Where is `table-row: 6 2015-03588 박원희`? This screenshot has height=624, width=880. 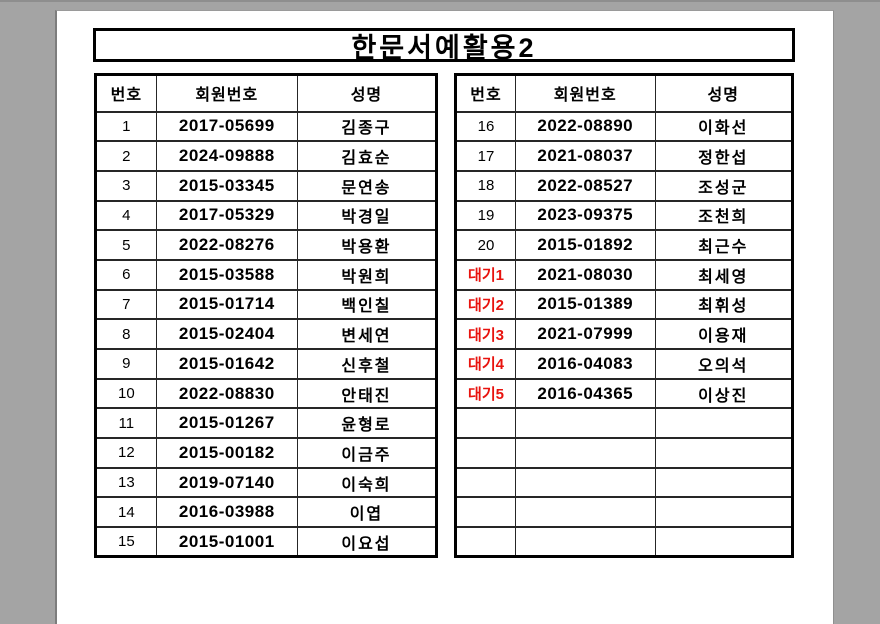 table-row: 6 2015-03588 박원희 is located at coordinates (266, 274).